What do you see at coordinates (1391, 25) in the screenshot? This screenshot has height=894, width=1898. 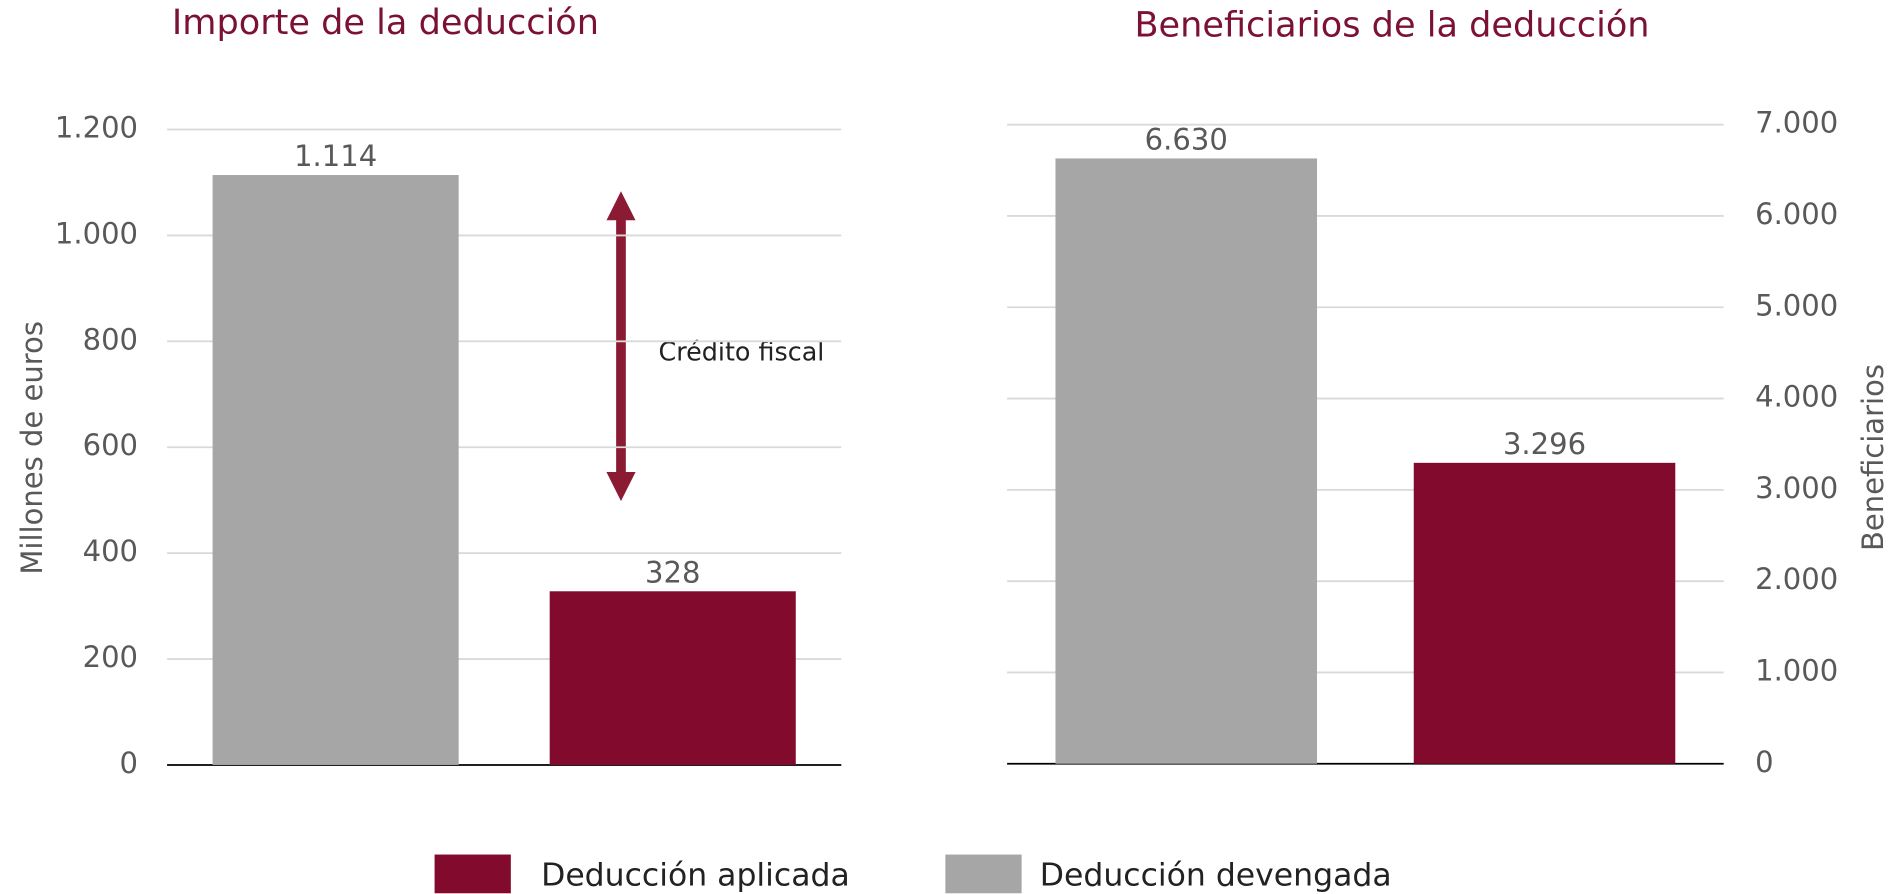 I see `chart-title: Beneficiarios de la deducción` at bounding box center [1391, 25].